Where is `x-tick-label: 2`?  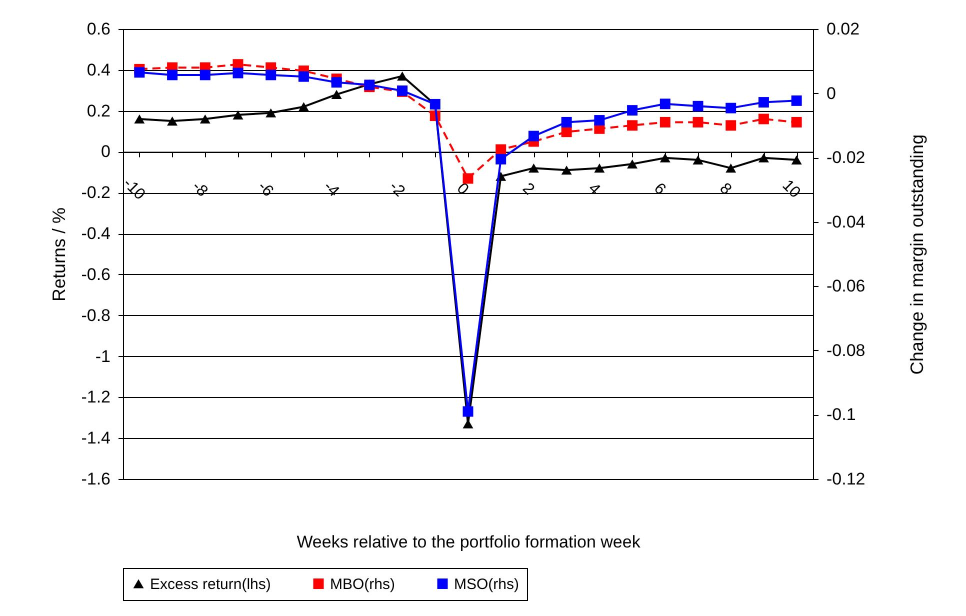
x-tick-label: 2 is located at coordinates (528, 189).